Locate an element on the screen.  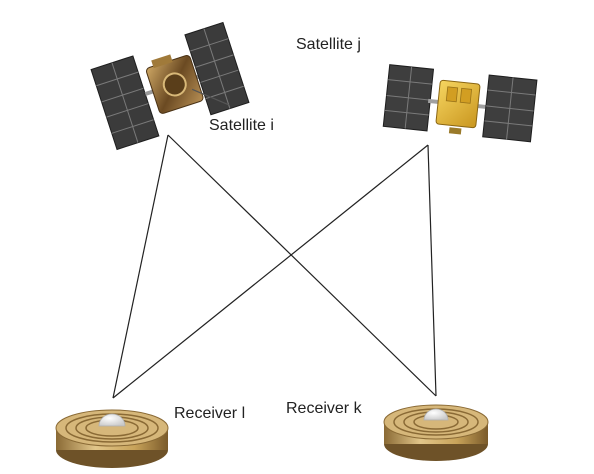
receiver-l-label: Receiver l is located at coordinates (210, 413).